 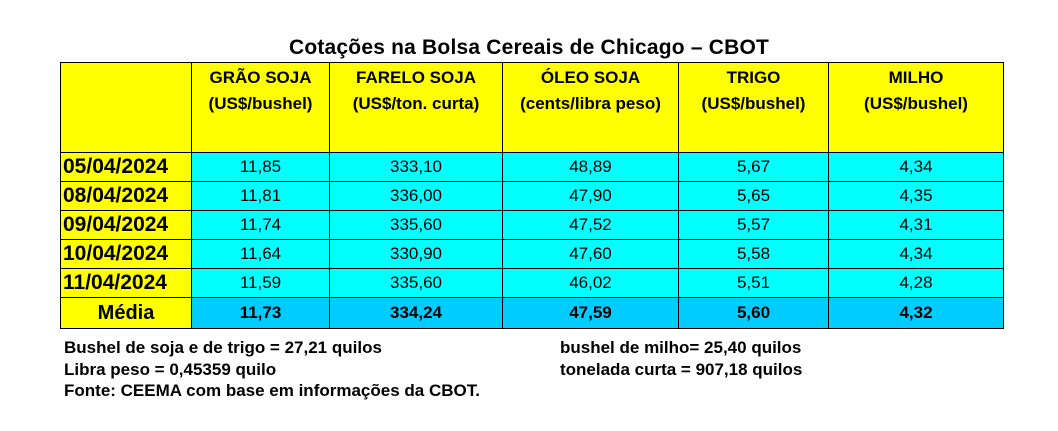 What do you see at coordinates (590, 167) in the screenshot?
I see `table-cell: 48,89` at bounding box center [590, 167].